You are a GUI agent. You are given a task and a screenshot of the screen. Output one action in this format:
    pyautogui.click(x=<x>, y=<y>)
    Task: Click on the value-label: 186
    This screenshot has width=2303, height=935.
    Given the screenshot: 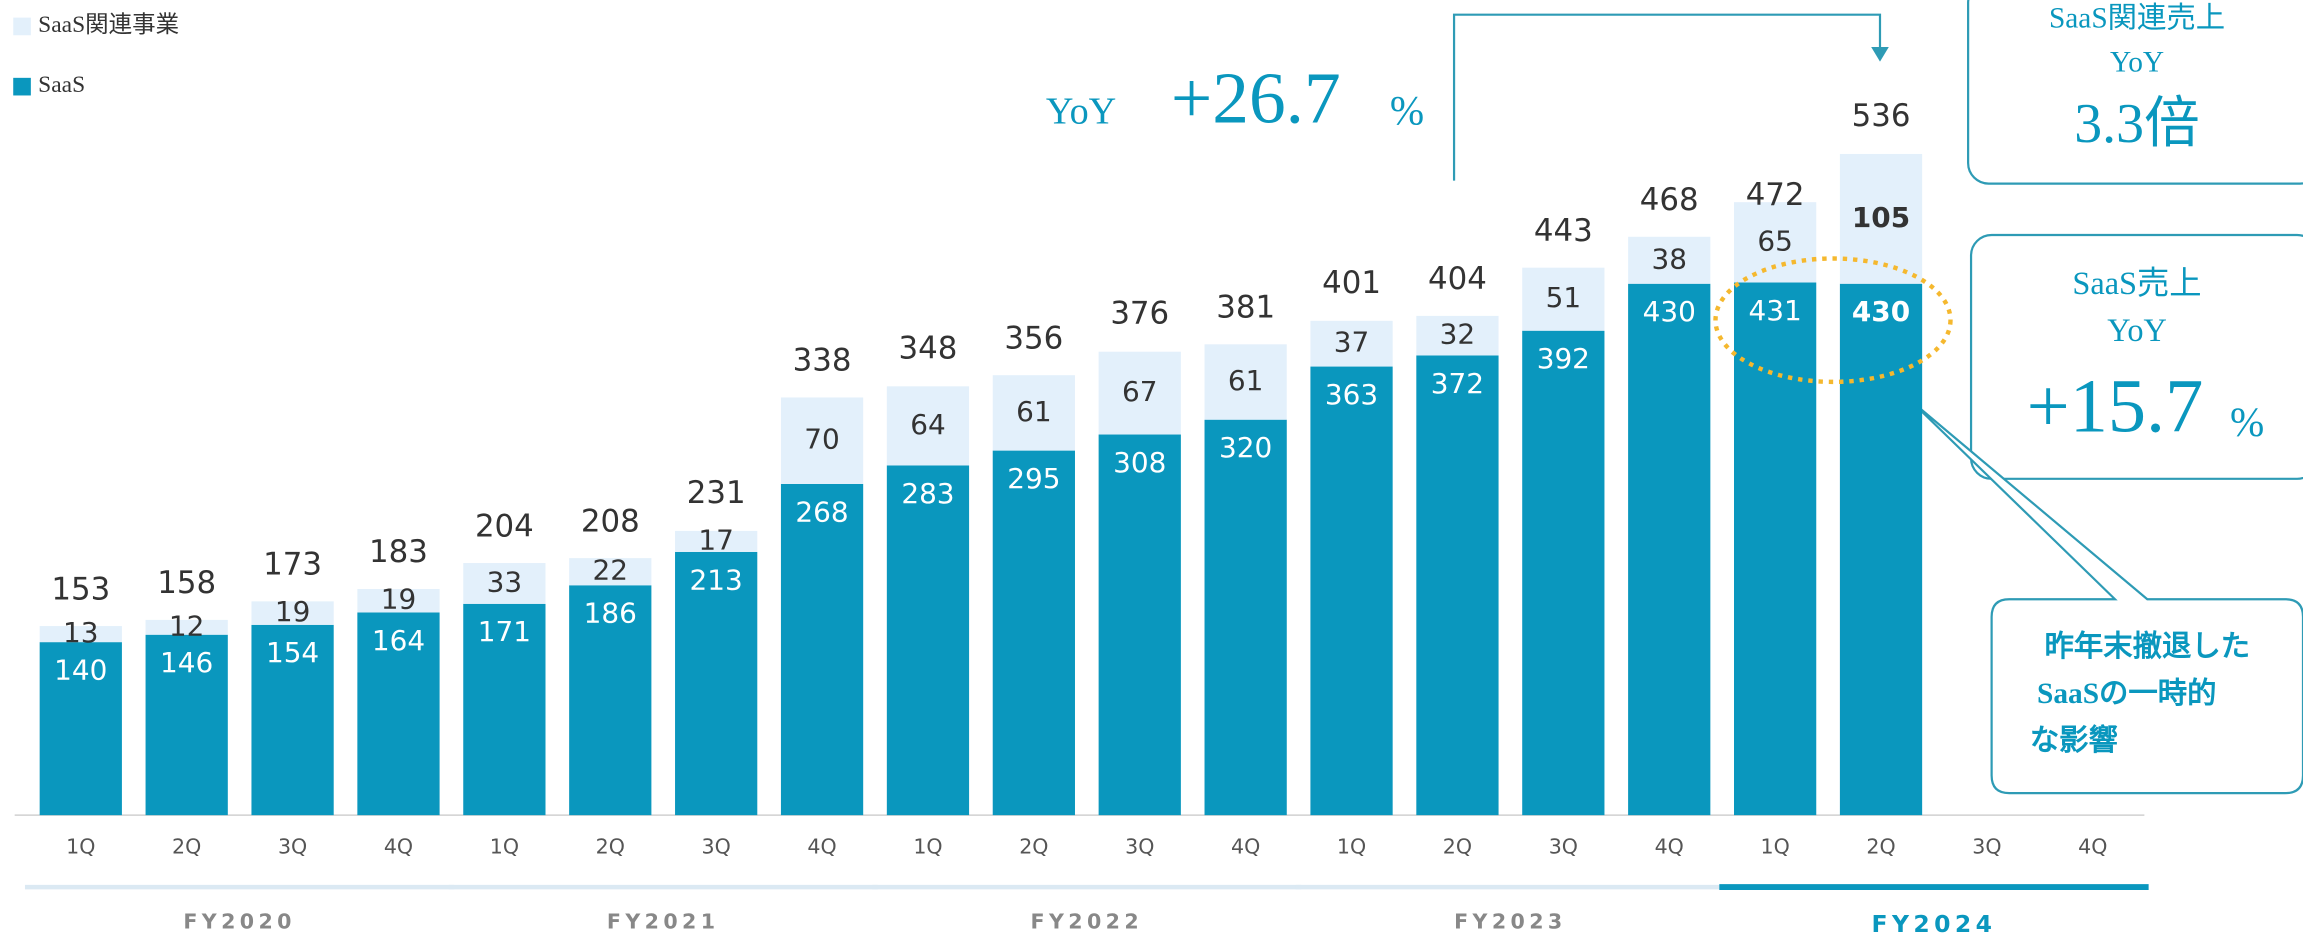 What is the action you would take?
    pyautogui.click(x=610, y=613)
    